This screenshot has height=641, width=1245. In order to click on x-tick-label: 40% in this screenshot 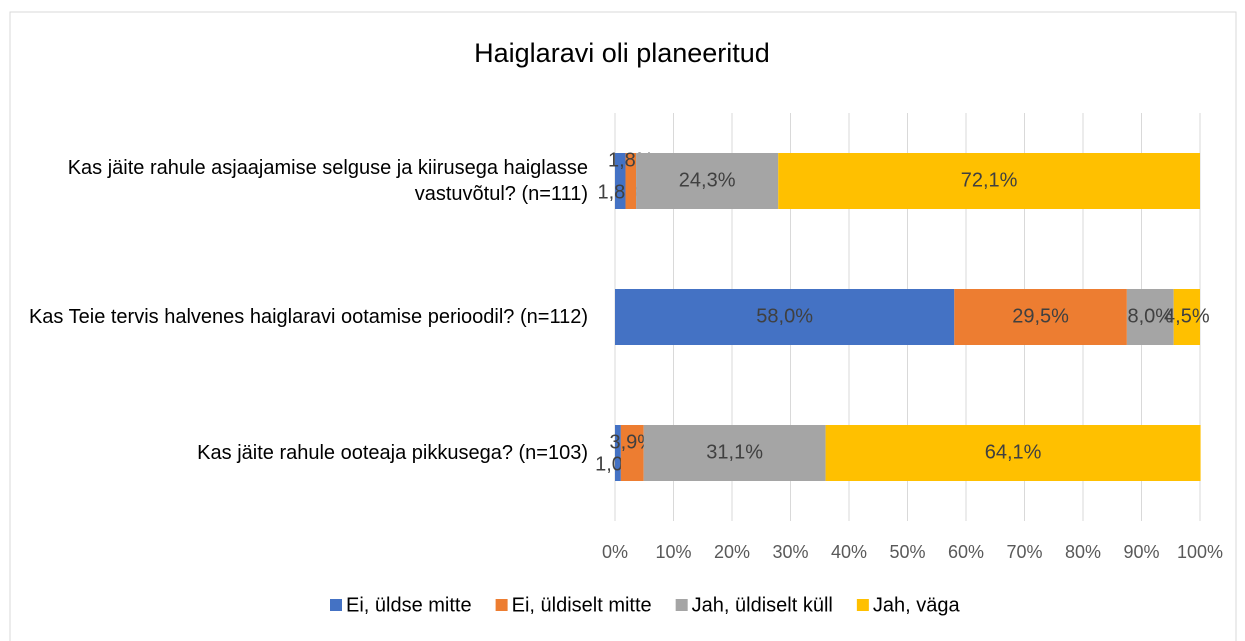, I will do `click(849, 552)`.